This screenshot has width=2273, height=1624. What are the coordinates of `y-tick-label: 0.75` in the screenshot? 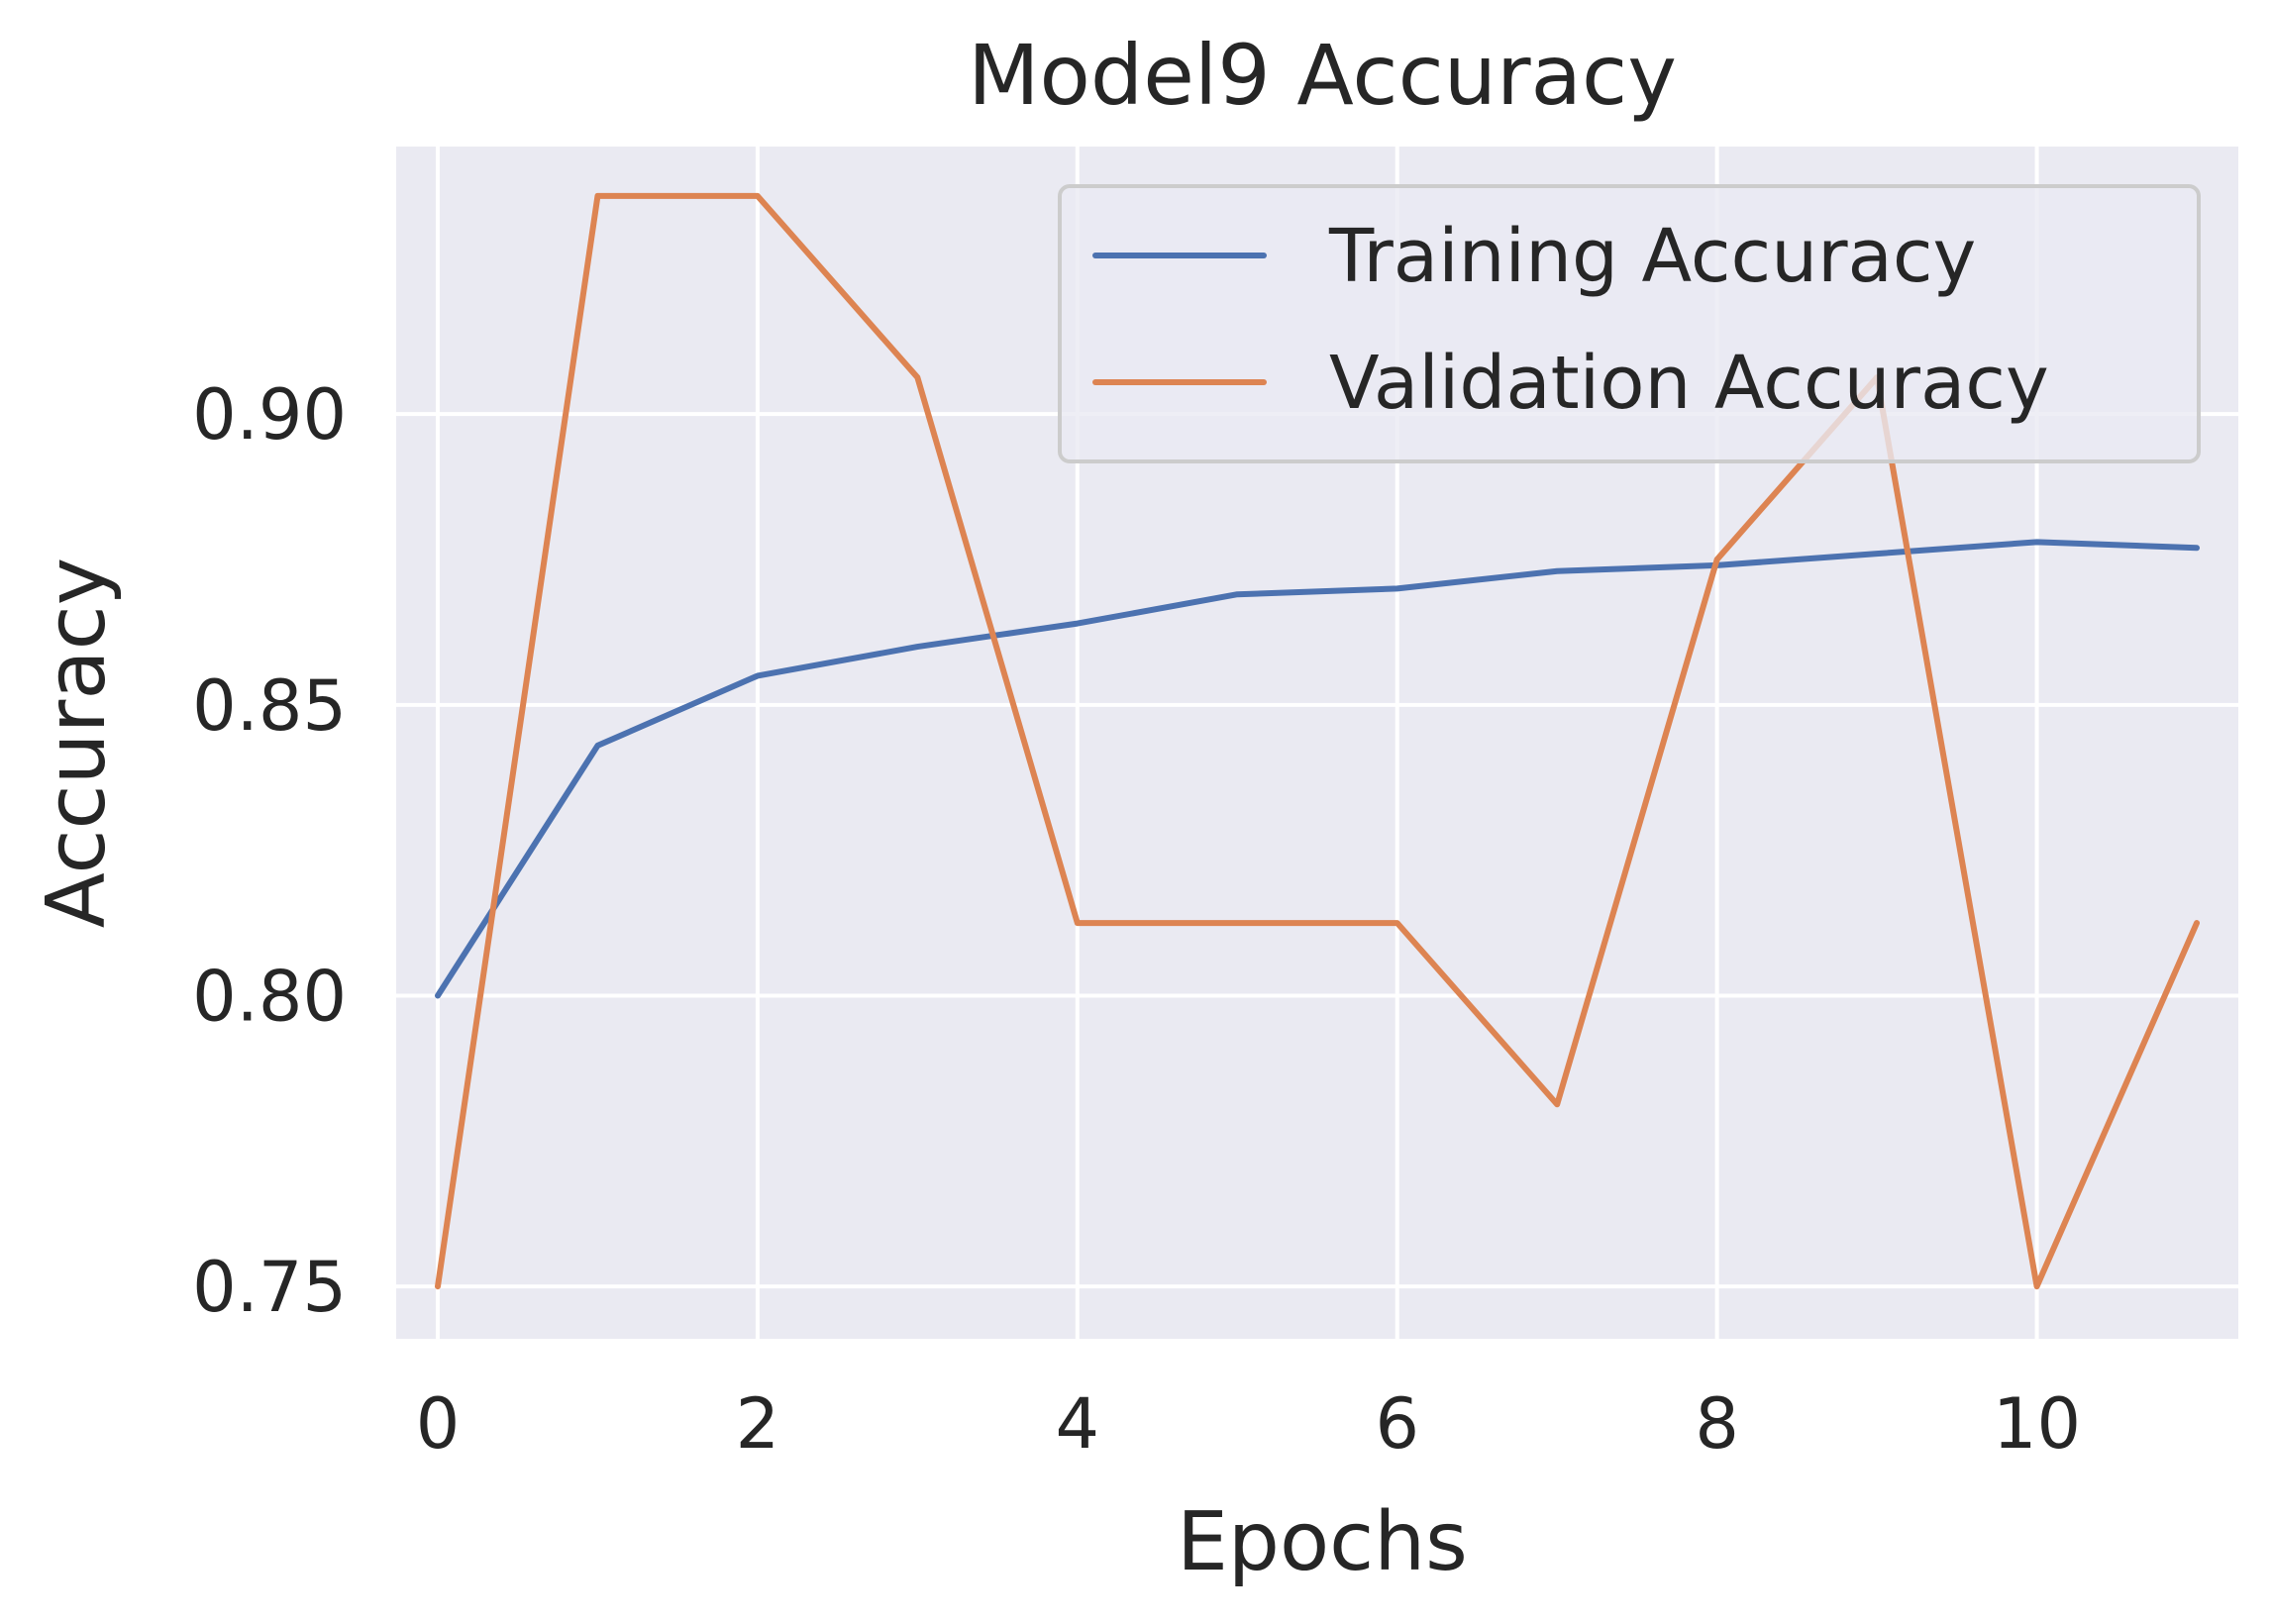 It's located at (269, 1287).